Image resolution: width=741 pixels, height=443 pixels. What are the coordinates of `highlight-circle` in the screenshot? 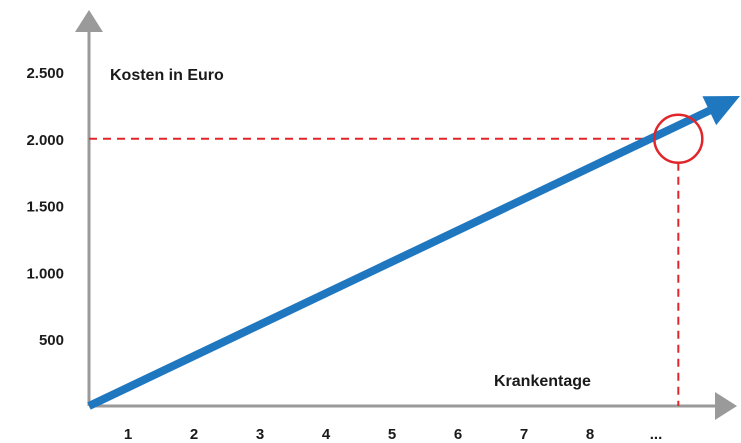 It's located at (678, 139).